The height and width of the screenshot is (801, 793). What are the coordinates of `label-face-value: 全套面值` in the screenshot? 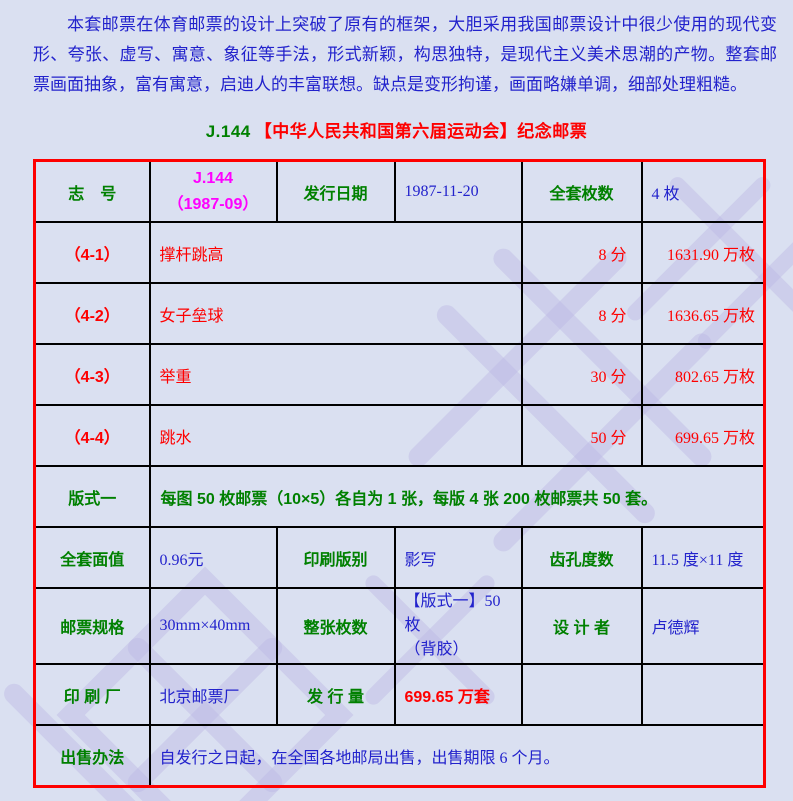 It's located at (92, 557).